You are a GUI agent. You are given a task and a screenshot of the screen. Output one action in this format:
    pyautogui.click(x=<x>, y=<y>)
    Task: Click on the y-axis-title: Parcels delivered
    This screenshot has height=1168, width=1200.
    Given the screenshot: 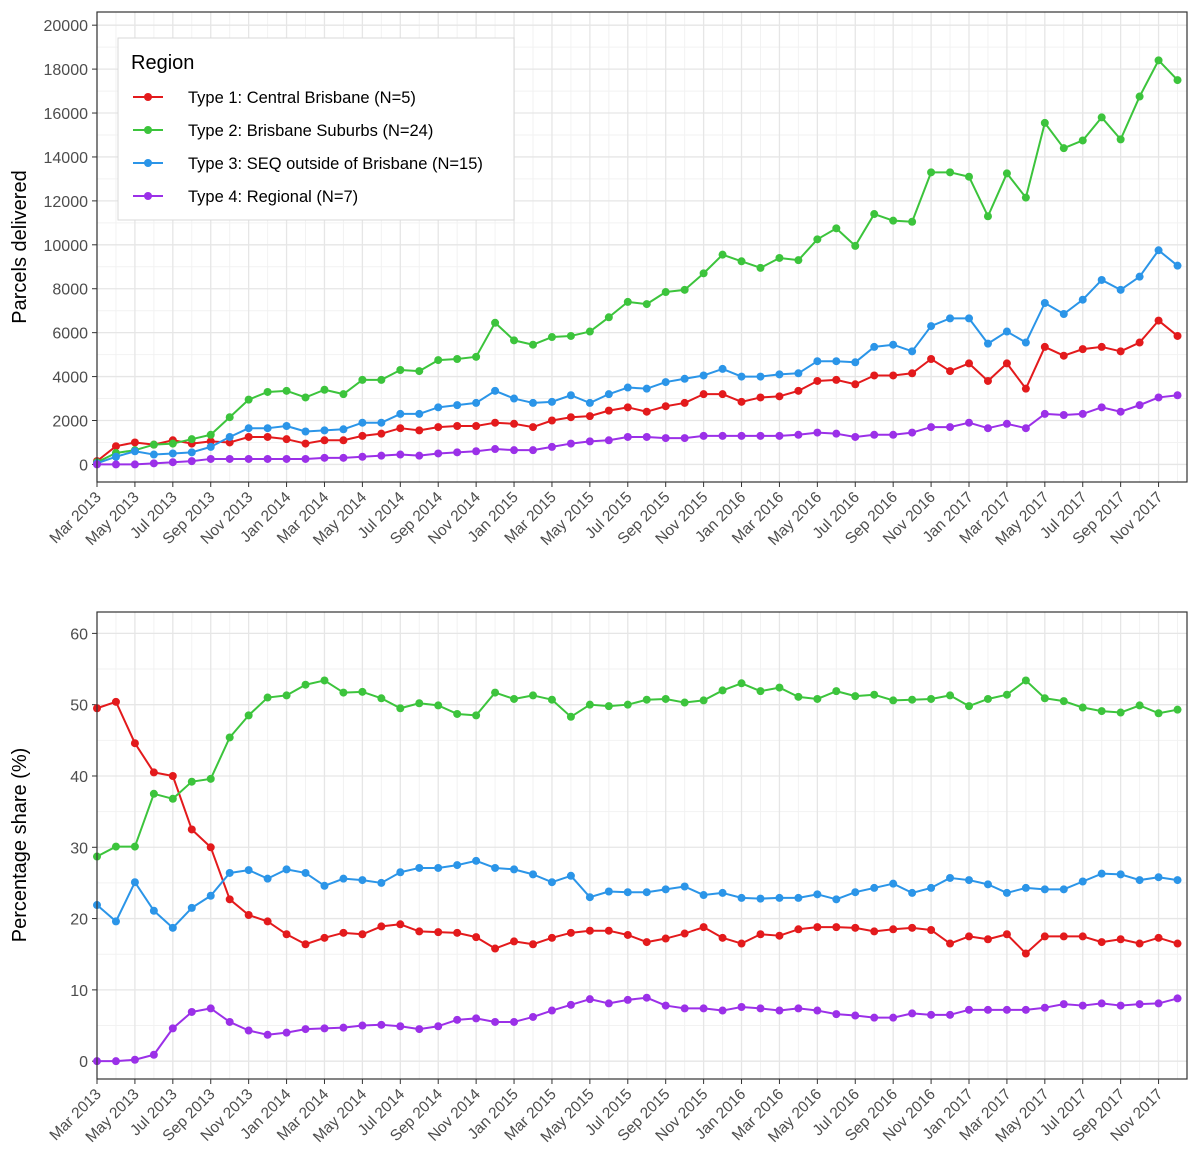 What is the action you would take?
    pyautogui.click(x=20, y=246)
    